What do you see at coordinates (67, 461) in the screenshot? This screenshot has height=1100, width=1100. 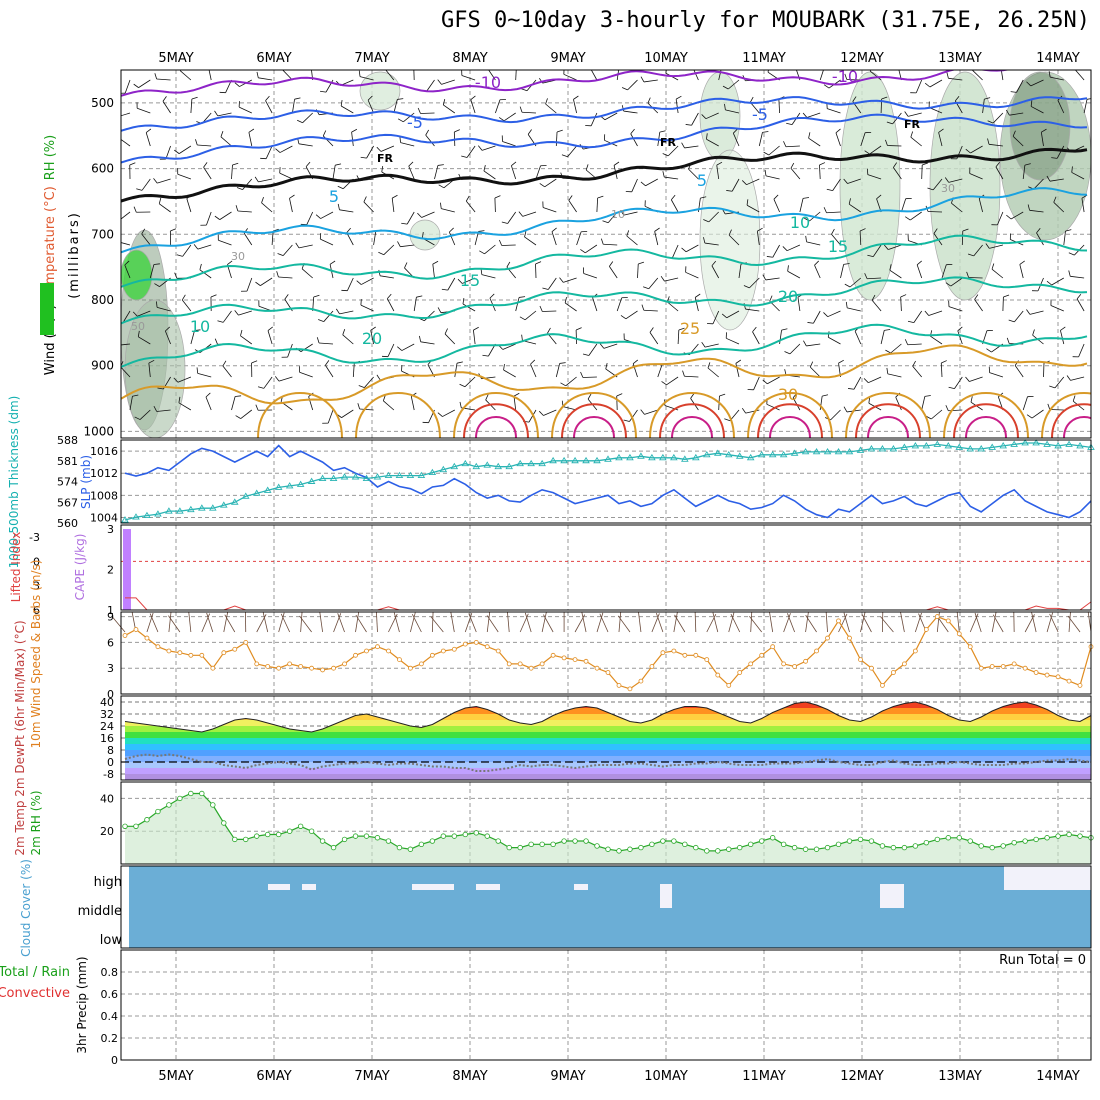 I see `thickness-ytick: 581` at bounding box center [67, 461].